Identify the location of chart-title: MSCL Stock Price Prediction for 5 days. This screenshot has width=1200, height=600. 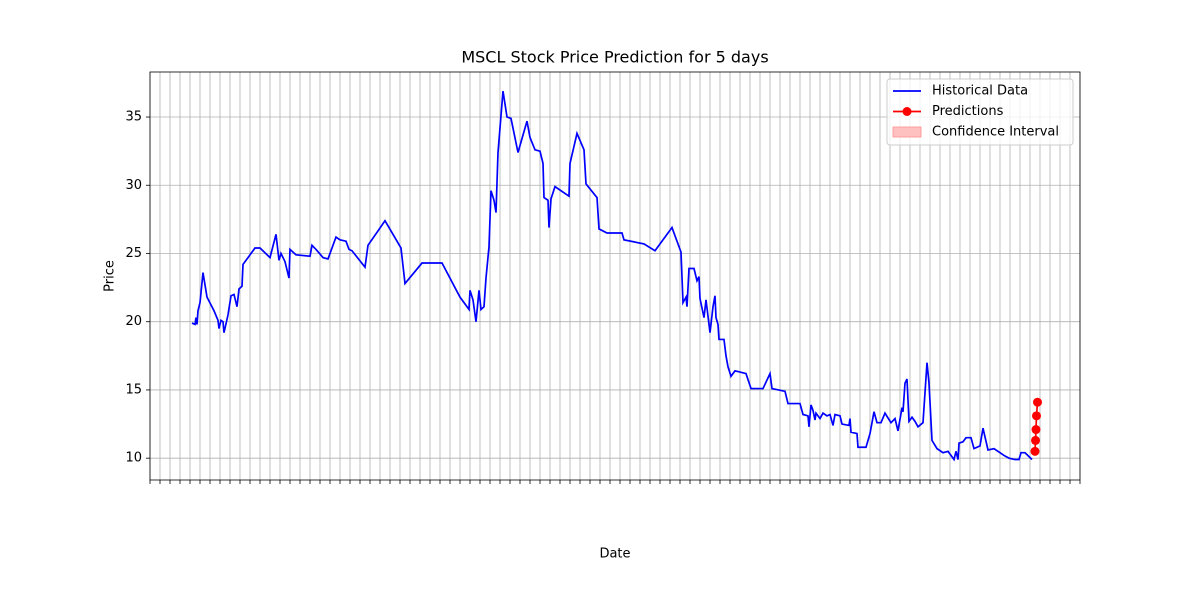
(614, 57).